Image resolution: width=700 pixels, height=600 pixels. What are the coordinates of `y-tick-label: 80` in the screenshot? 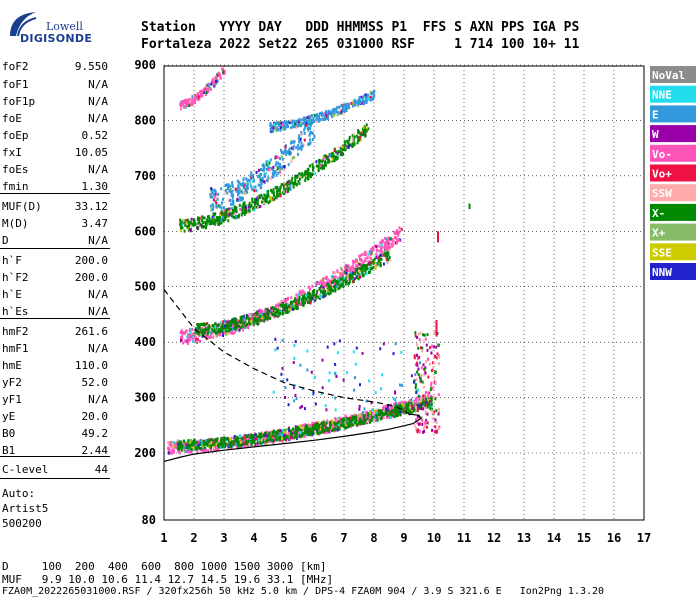 It's located at (149, 520).